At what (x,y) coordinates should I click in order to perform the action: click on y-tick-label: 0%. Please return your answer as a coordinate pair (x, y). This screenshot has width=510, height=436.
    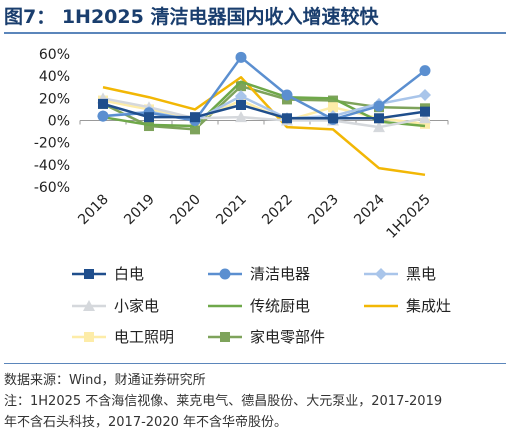
    Looking at the image, I should click on (59, 122).